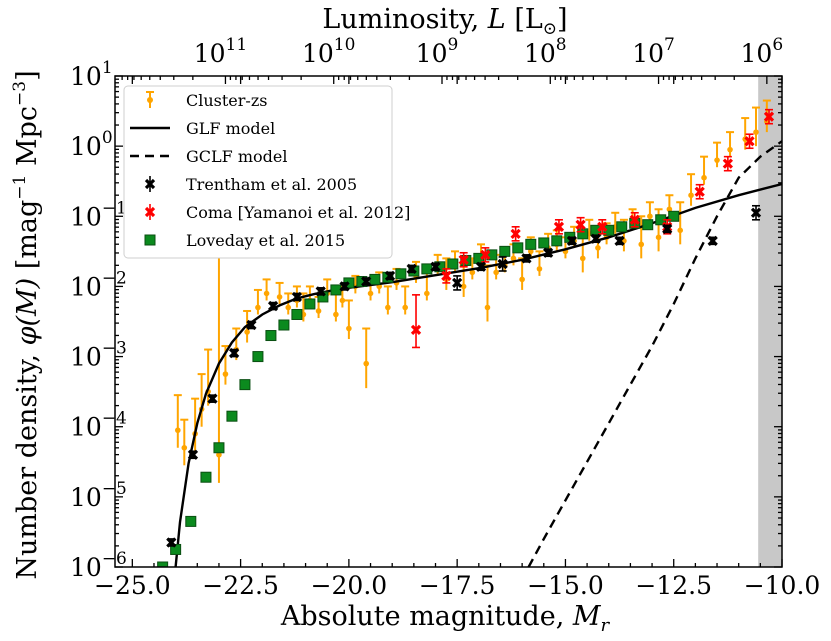  I want to click on legend-coma-marker, so click(150, 212).